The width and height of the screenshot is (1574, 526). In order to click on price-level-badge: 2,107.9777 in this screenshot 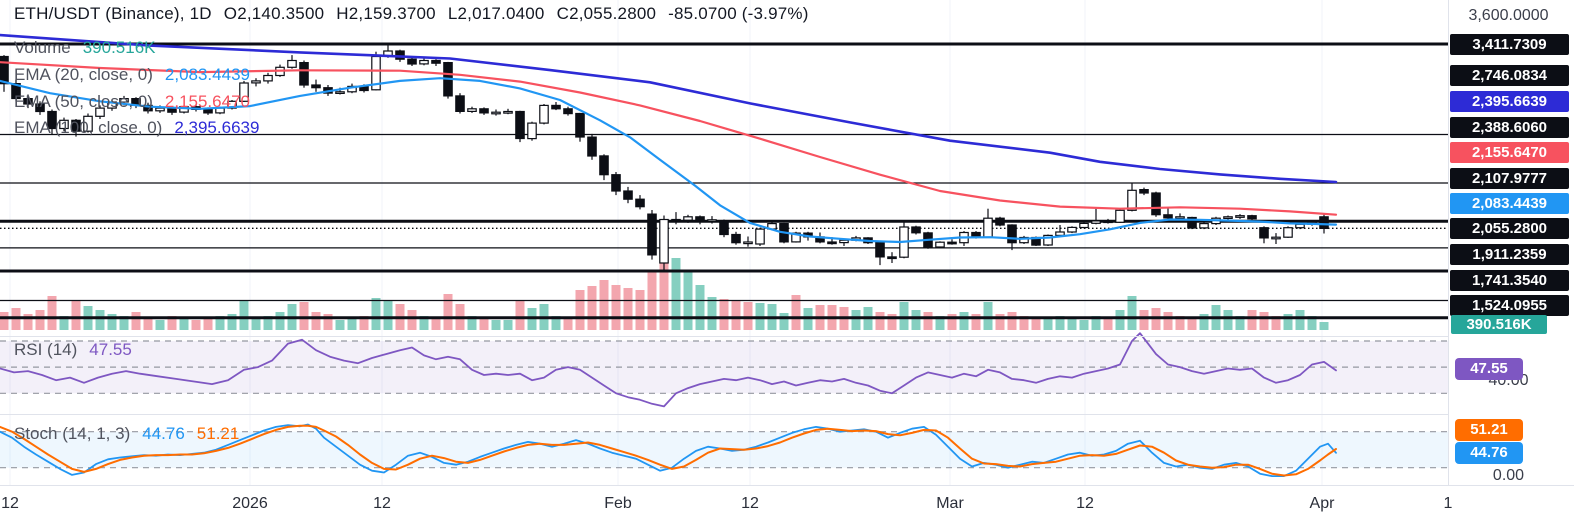, I will do `click(1509, 178)`.